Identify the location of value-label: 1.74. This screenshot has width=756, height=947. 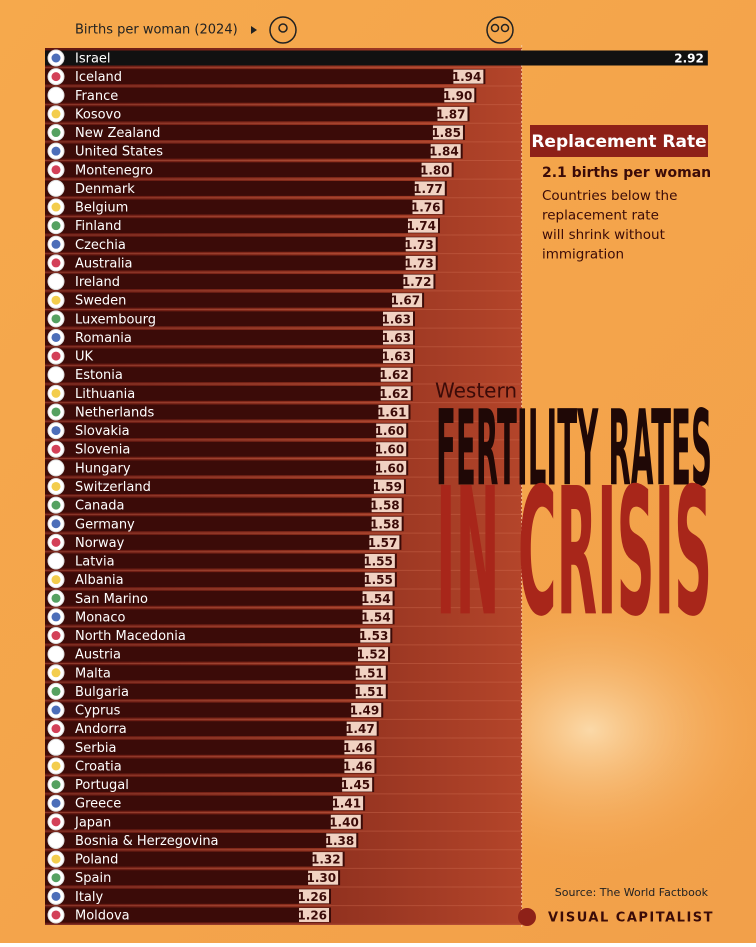
(421, 226).